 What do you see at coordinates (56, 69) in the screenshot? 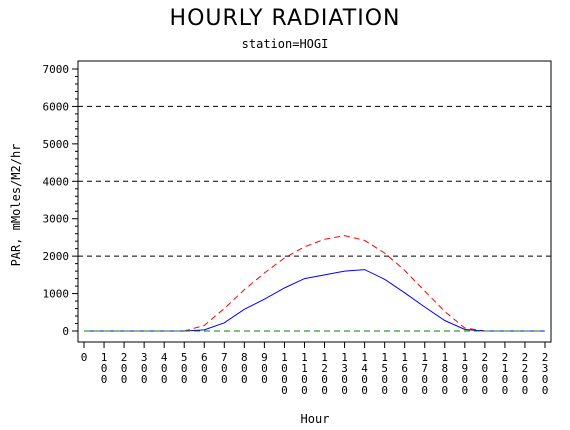
I see `y-tick-label: 7000` at bounding box center [56, 69].